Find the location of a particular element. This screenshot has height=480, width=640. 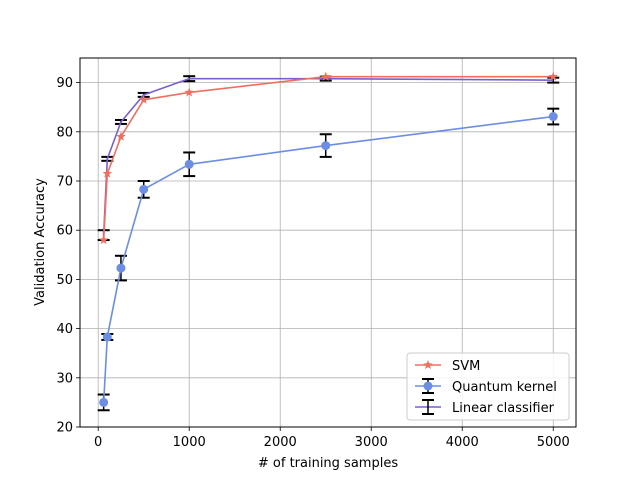

legend-item-svm: SVM is located at coordinates (447, 366).